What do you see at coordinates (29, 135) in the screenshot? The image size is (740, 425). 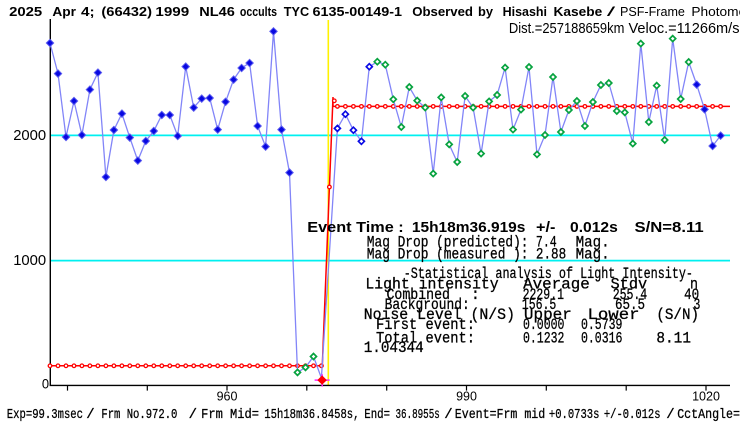 I see `svg-text: 2000` at bounding box center [29, 135].